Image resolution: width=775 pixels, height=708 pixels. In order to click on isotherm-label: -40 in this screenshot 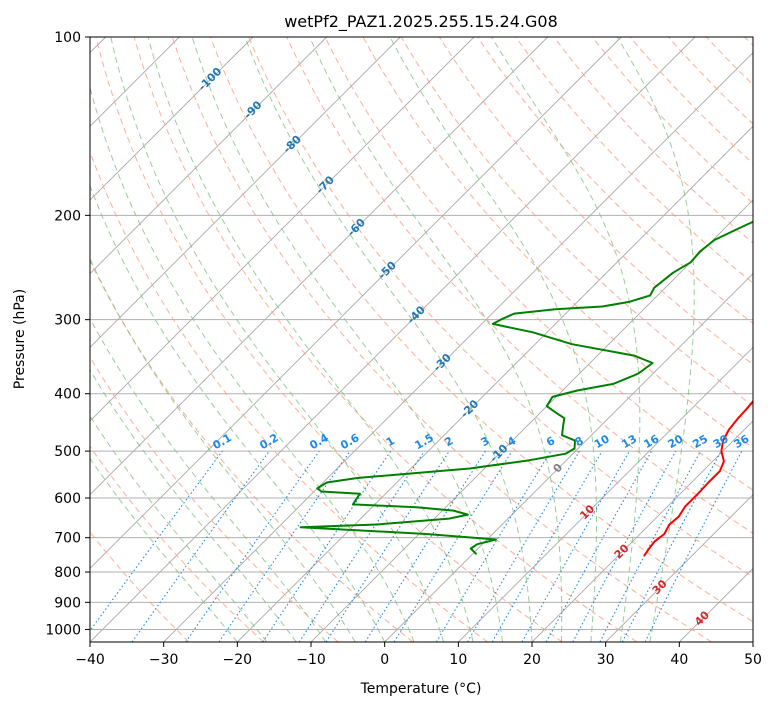, I will do `click(416, 314)`.